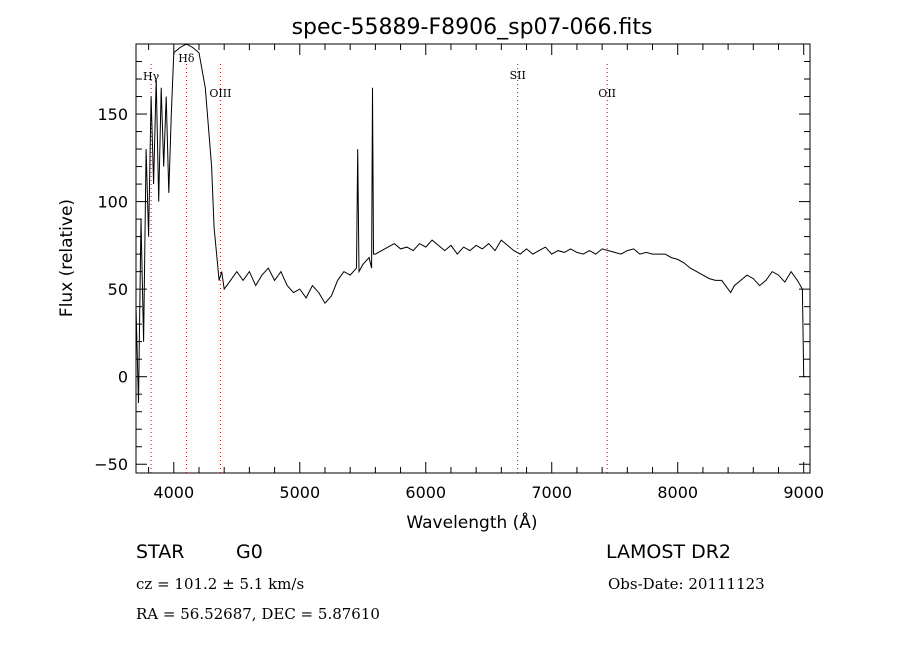 The image size is (900, 650). What do you see at coordinates (111, 464) in the screenshot?
I see `y-tick-label: −50` at bounding box center [111, 464].